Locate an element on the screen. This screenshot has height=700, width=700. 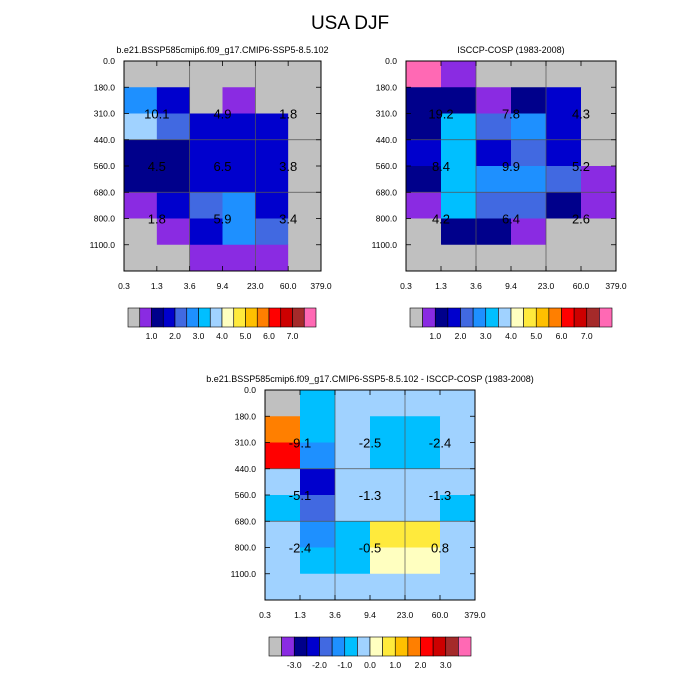
cell-annotation: -0.5 is located at coordinates (370, 548).